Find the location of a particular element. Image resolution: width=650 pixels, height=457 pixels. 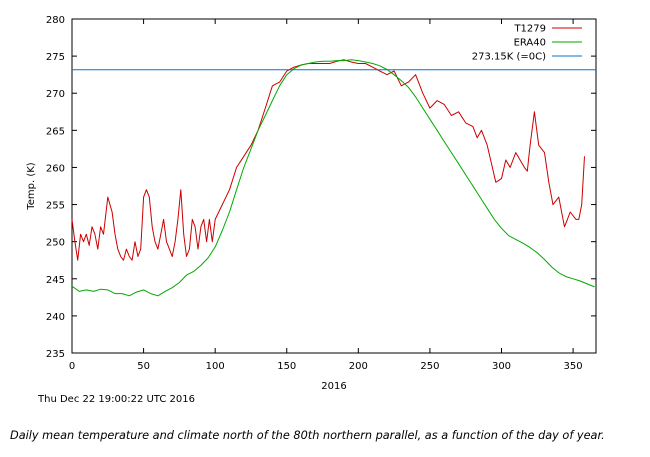

y-tick-label: 250 is located at coordinates (55, 243).